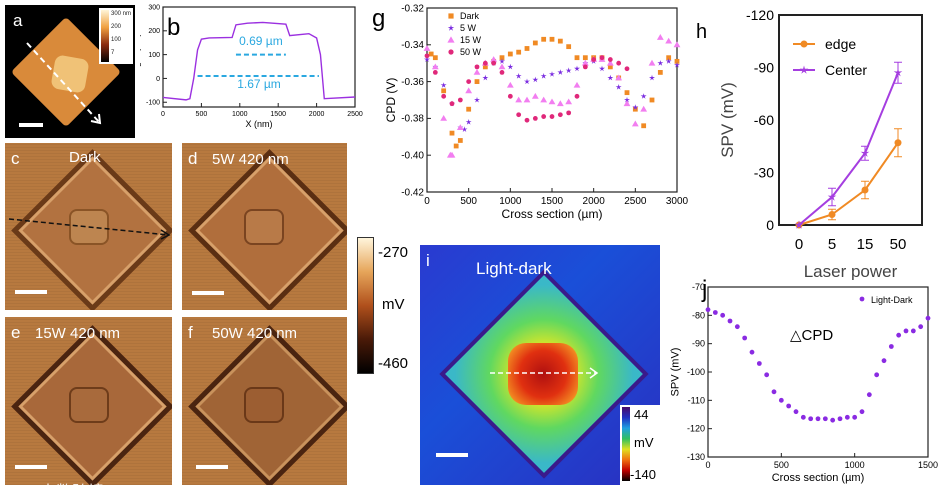 The width and height of the screenshot is (945, 502). What do you see at coordinates (677, 201) in the screenshot?
I see `x-tick-label: 3000` at bounding box center [677, 201].